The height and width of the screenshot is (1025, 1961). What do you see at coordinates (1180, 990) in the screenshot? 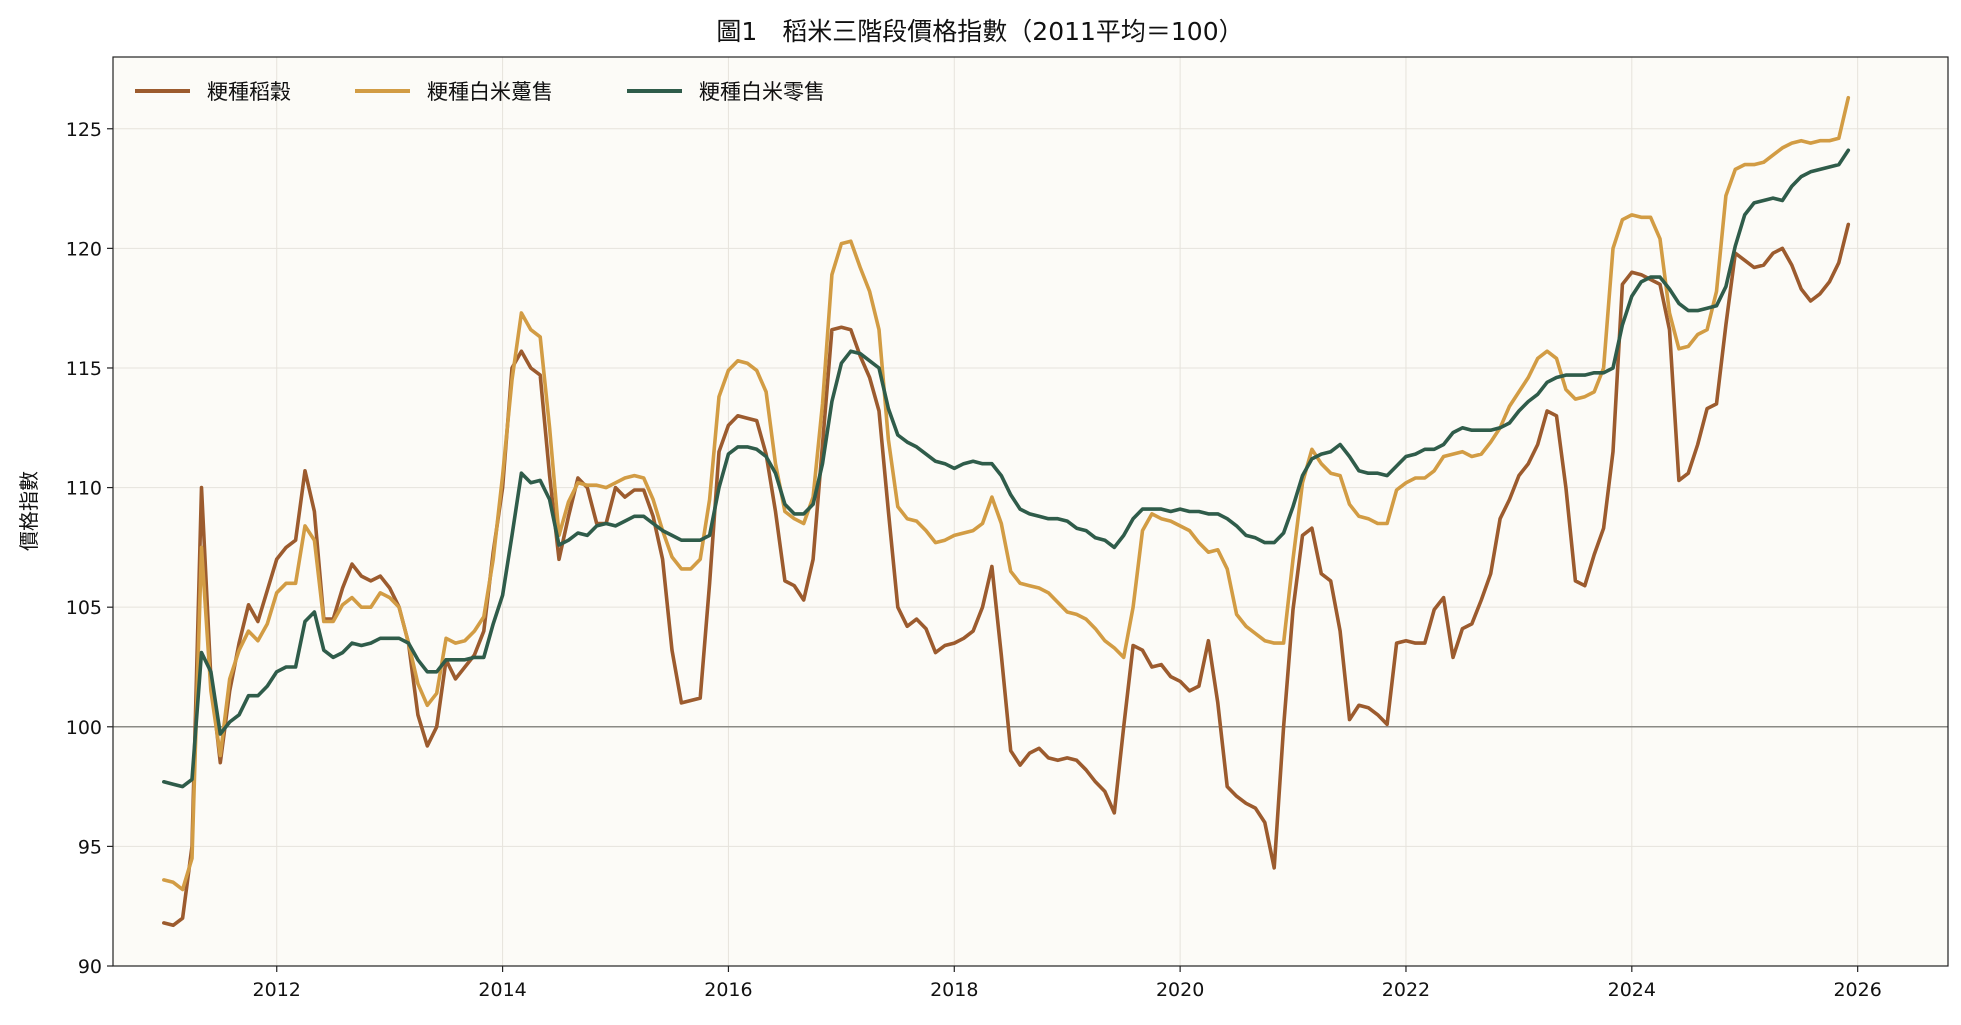
I see `x-tick-label: 2020` at bounding box center [1180, 990].